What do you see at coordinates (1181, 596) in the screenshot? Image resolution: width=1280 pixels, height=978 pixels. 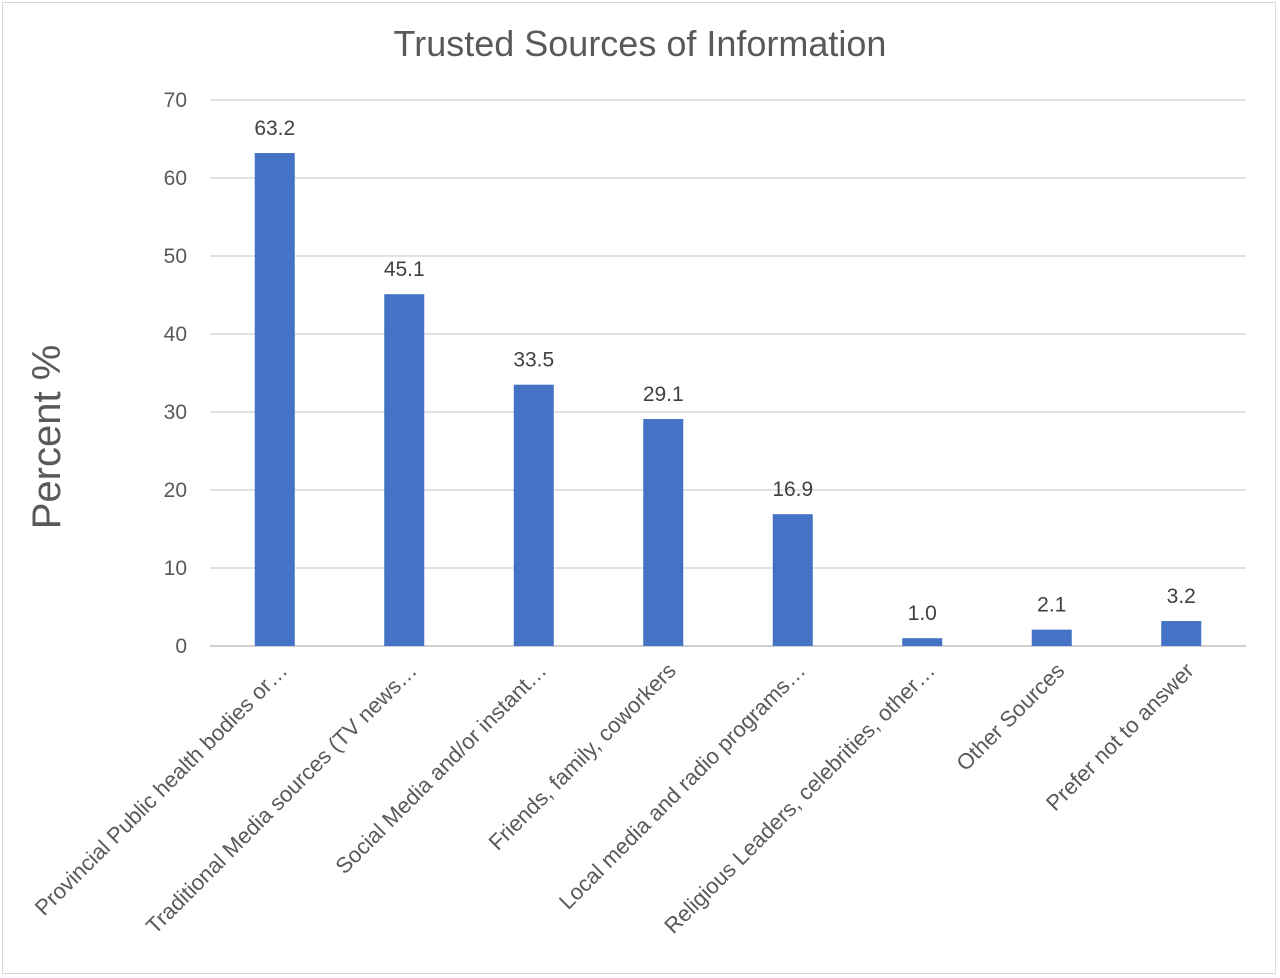 I see `data-label: 3.2` at bounding box center [1181, 596].